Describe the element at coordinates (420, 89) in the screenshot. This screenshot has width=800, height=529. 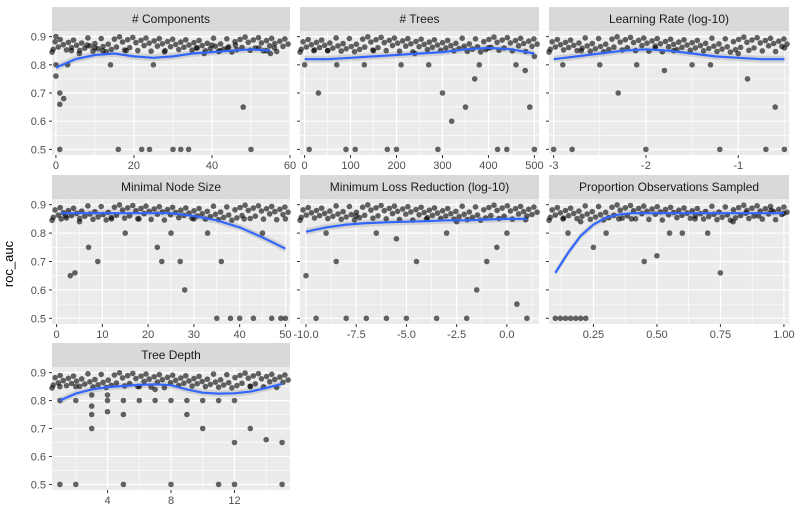
I see `facet-panel: # Trees 0 100 200 300 400 500` at that location.